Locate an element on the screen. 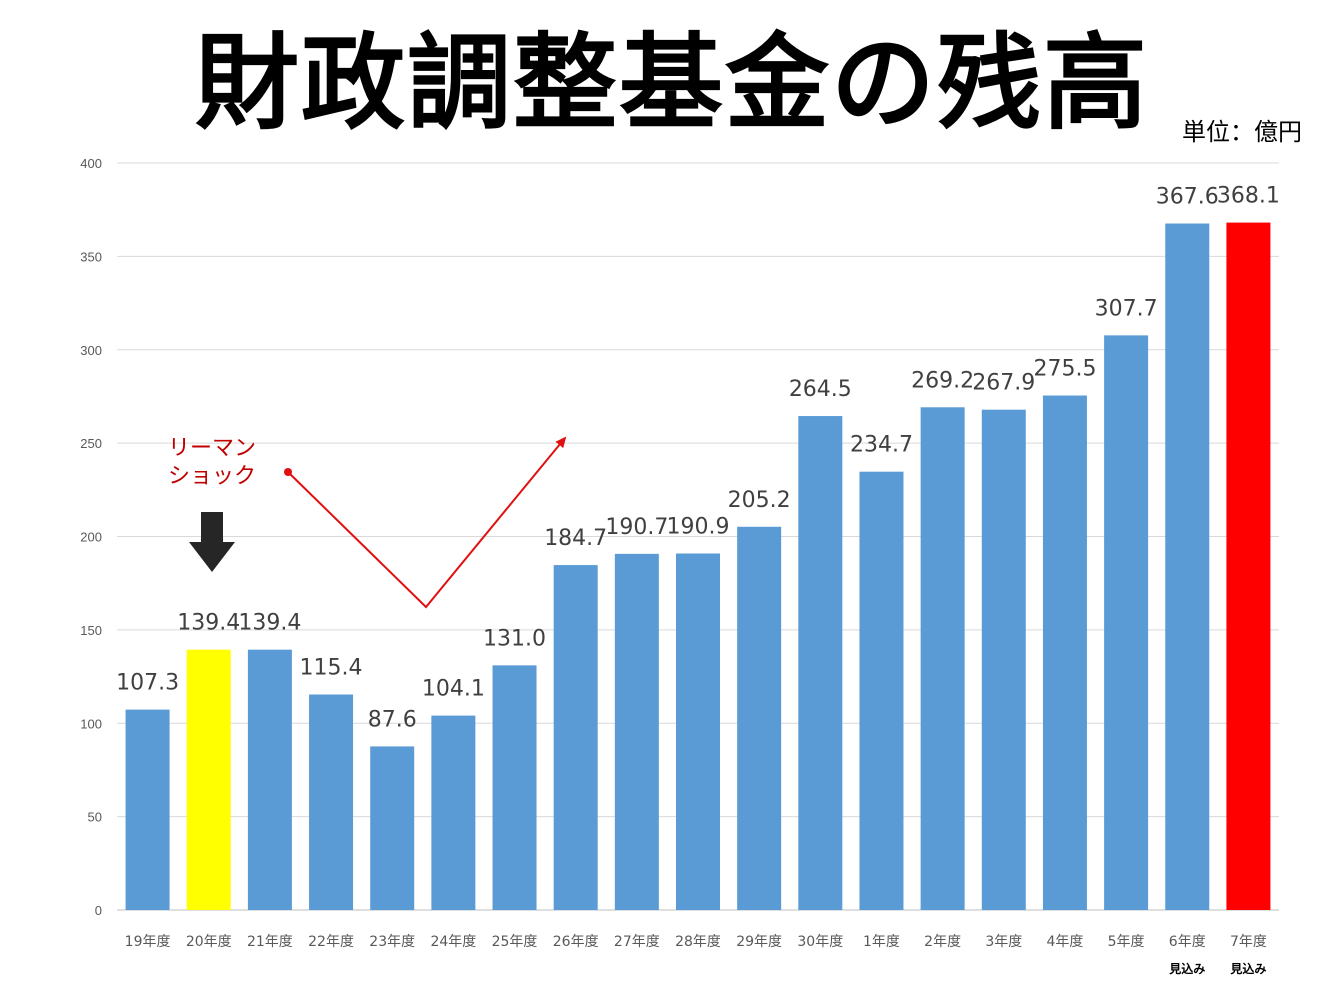 This screenshot has height=1008, width=1344. data-label: 190.7 is located at coordinates (636, 527).